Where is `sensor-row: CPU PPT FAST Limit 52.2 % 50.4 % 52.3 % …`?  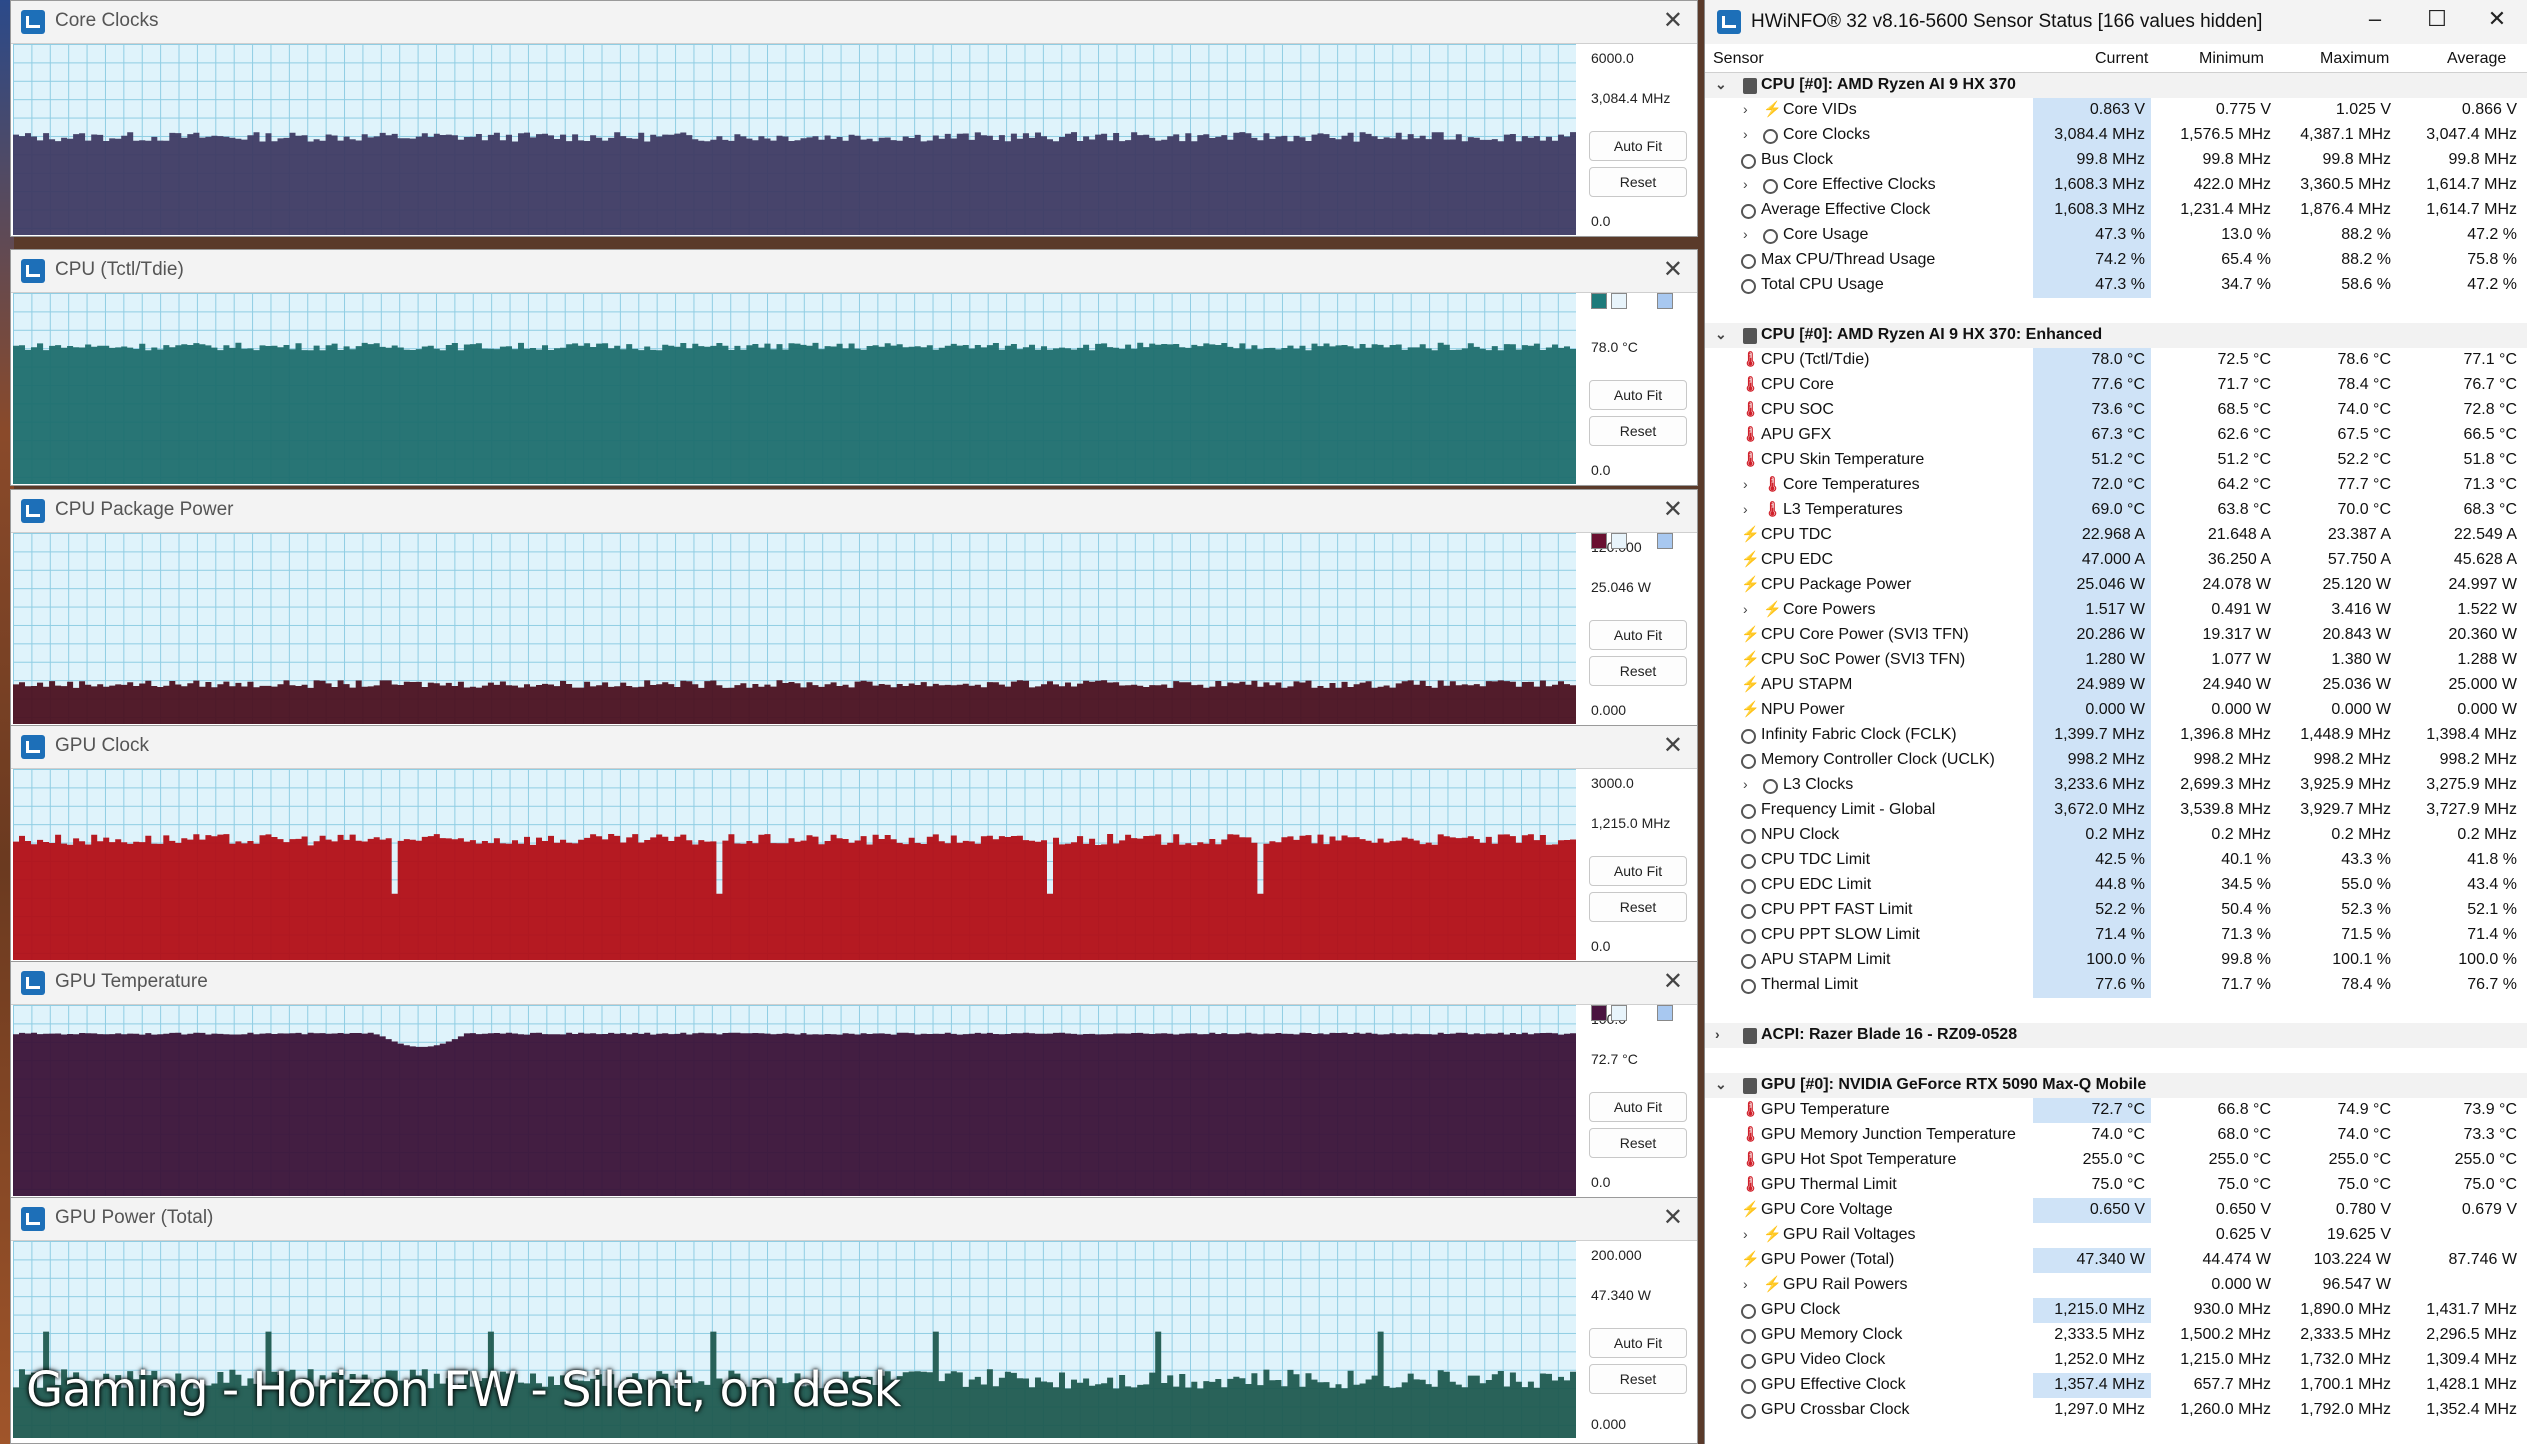 sensor-row: CPU PPT FAST Limit 52.2 % 50.4 % 52.3 % … is located at coordinates (2116, 910).